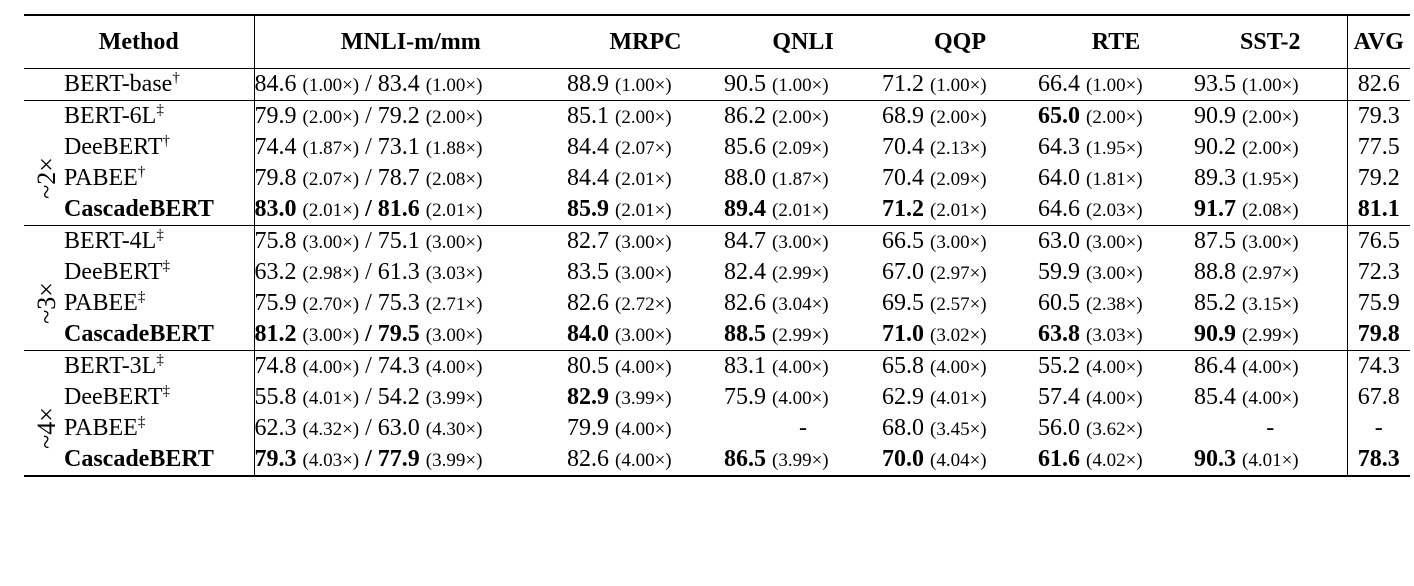  What do you see at coordinates (958, 85) in the screenshot?
I see `qqp-speedup: (1.00×)` at bounding box center [958, 85].